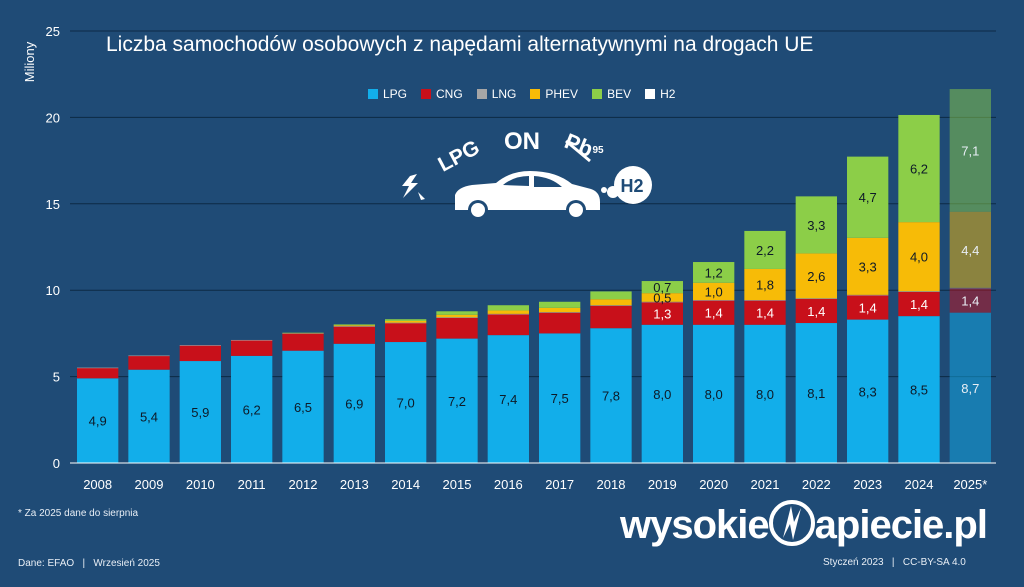 The height and width of the screenshot is (587, 1024). Describe the element at coordinates (582, 145) in the screenshot. I see `pb95-text-icon: Pb 95` at that location.